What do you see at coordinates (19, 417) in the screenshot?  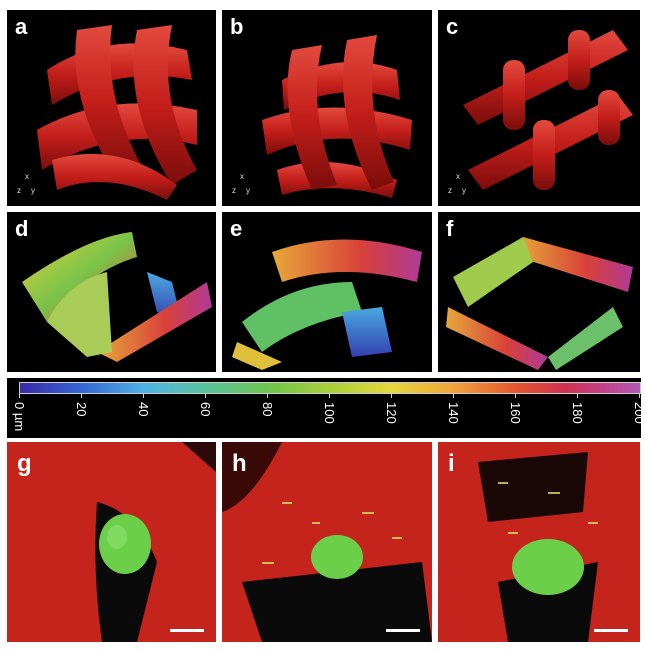 I see `colorbar-tick-label: 0 µm` at bounding box center [19, 417].